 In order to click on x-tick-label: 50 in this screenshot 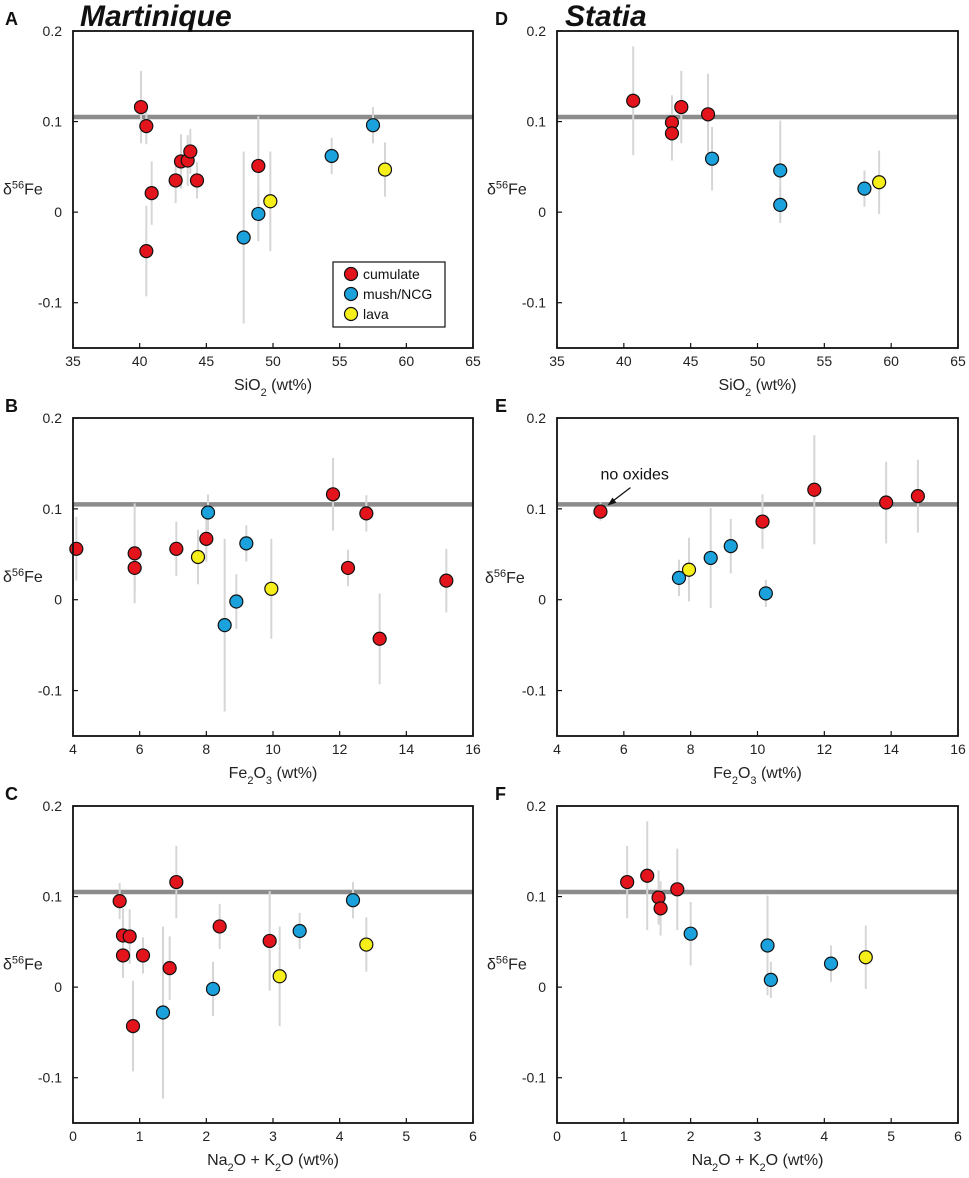, I will do `click(273, 361)`.